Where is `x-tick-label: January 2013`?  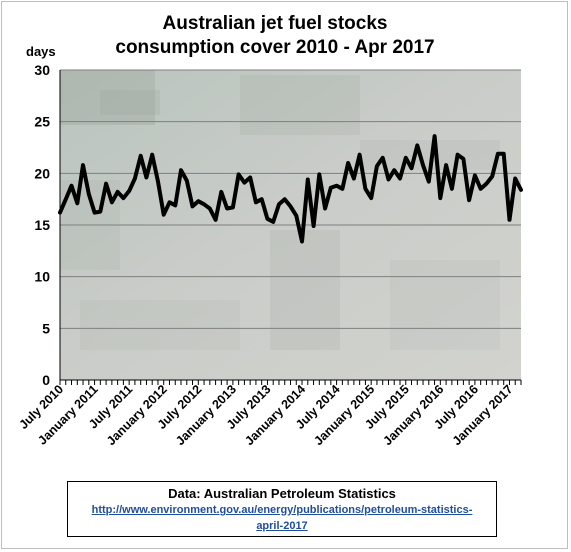
x-tick-label: January 2013 is located at coordinates (206, 415).